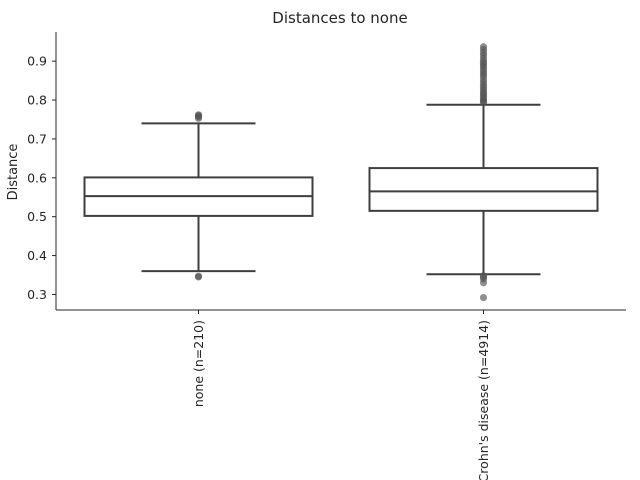 This screenshot has height=480, width=640. Describe the element at coordinates (37, 138) in the screenshot. I see `y-tick-label: 0.7` at that location.